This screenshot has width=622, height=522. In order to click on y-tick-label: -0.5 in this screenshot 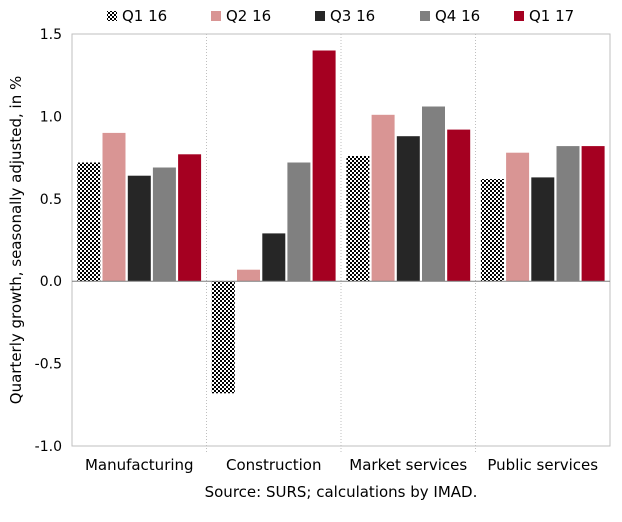, I will do `click(48, 365)`.